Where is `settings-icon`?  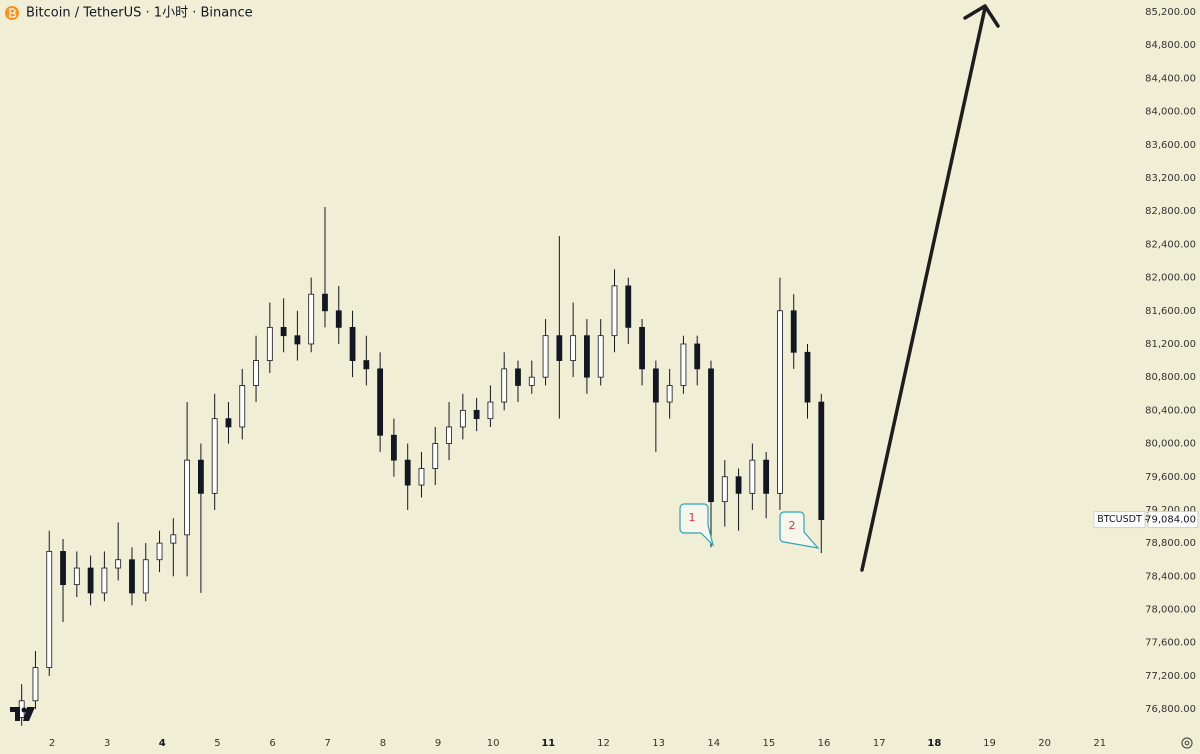 settings-icon is located at coordinates (1187, 743).